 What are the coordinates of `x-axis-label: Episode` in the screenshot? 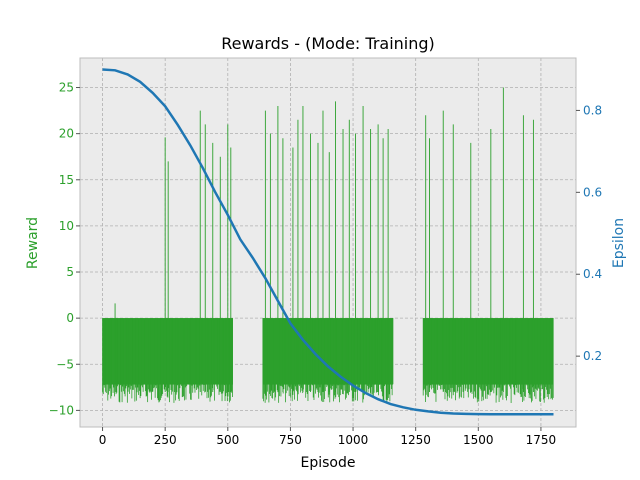 It's located at (328, 463).